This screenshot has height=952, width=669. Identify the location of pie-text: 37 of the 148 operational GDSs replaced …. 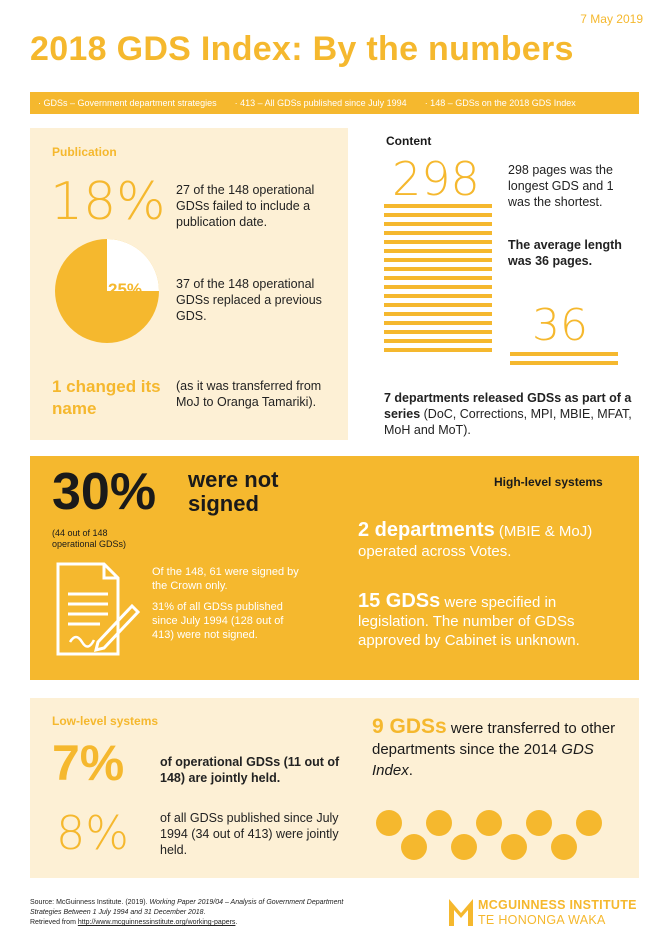
(249, 300).